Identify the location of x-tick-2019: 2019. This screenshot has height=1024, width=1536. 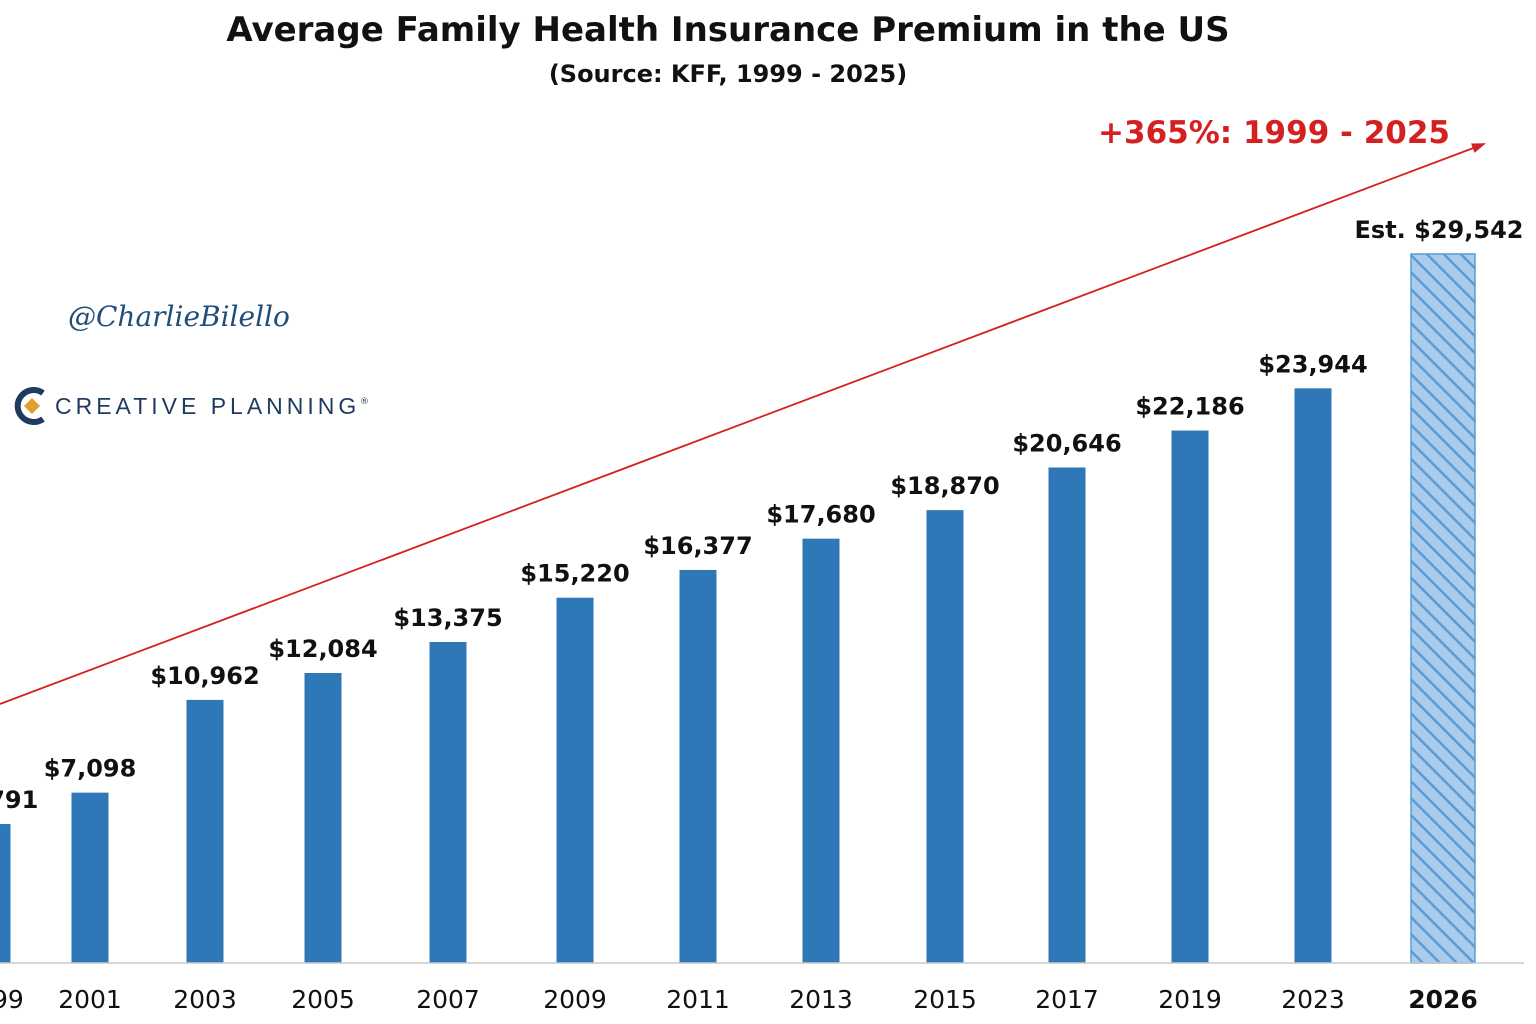
(1190, 999).